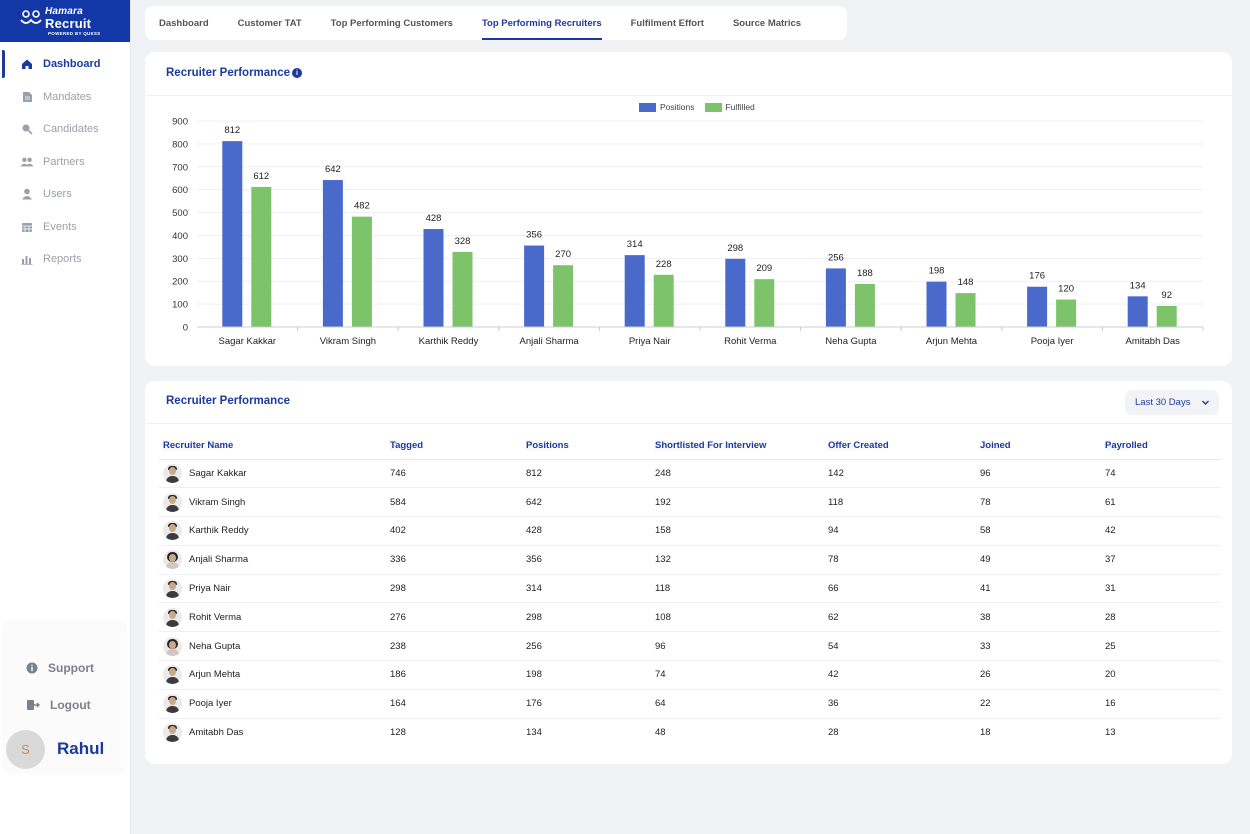 The width and height of the screenshot is (1250, 834). What do you see at coordinates (362, 206) in the screenshot?
I see `data-label: 482` at bounding box center [362, 206].